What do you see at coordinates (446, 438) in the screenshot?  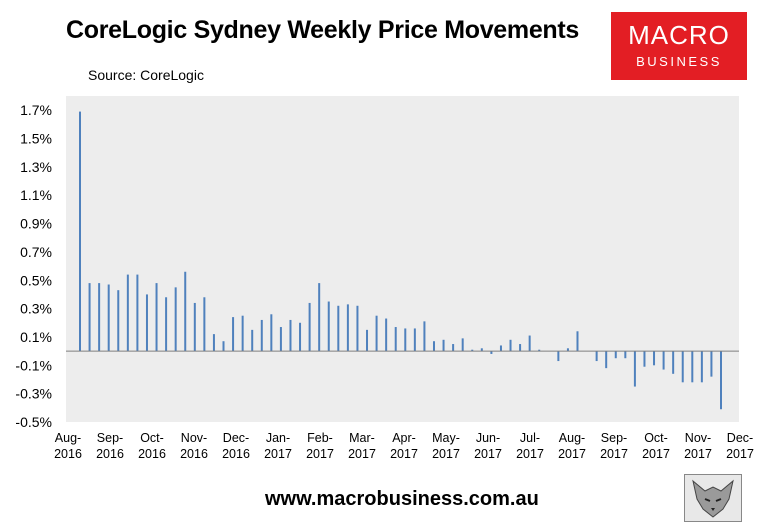 I see `x-tick-label: May-` at bounding box center [446, 438].